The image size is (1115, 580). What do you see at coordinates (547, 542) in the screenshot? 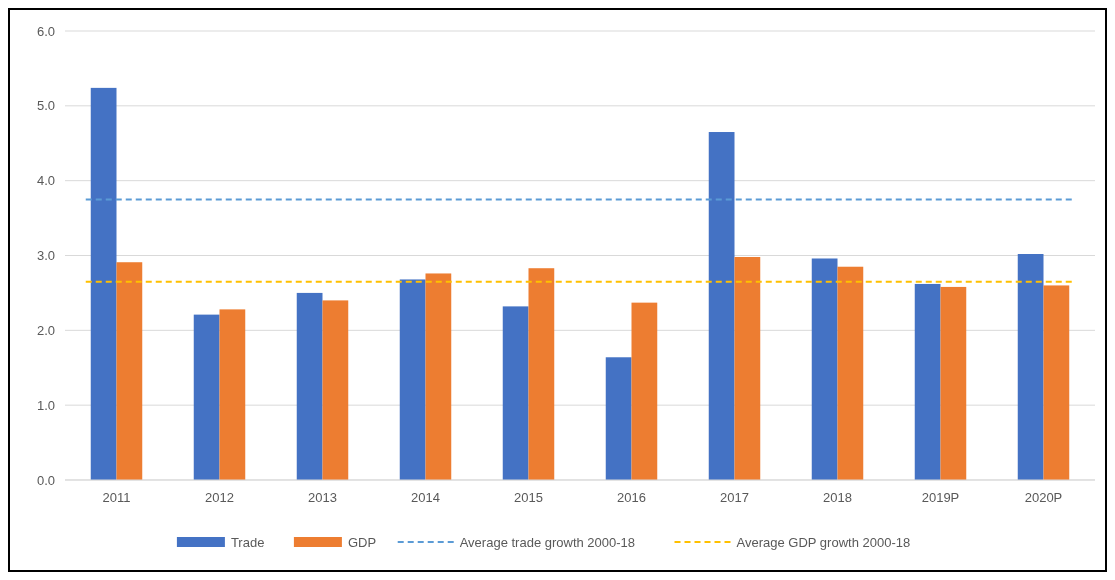
I see `legend-label: Average trade growth 2000-18` at bounding box center [547, 542].